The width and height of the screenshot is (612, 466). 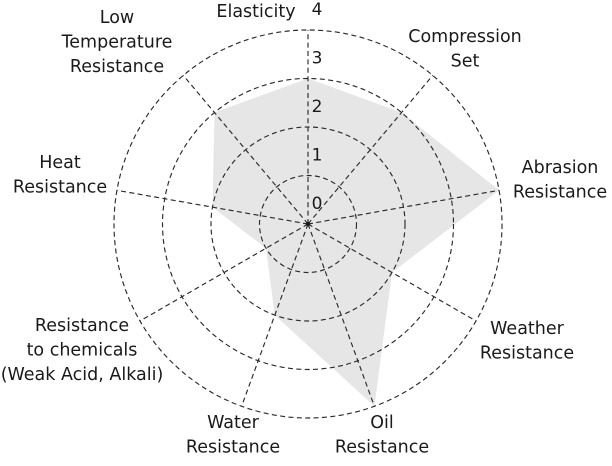 What do you see at coordinates (317, 10) in the screenshot?
I see `tick-label-4: 4` at bounding box center [317, 10].